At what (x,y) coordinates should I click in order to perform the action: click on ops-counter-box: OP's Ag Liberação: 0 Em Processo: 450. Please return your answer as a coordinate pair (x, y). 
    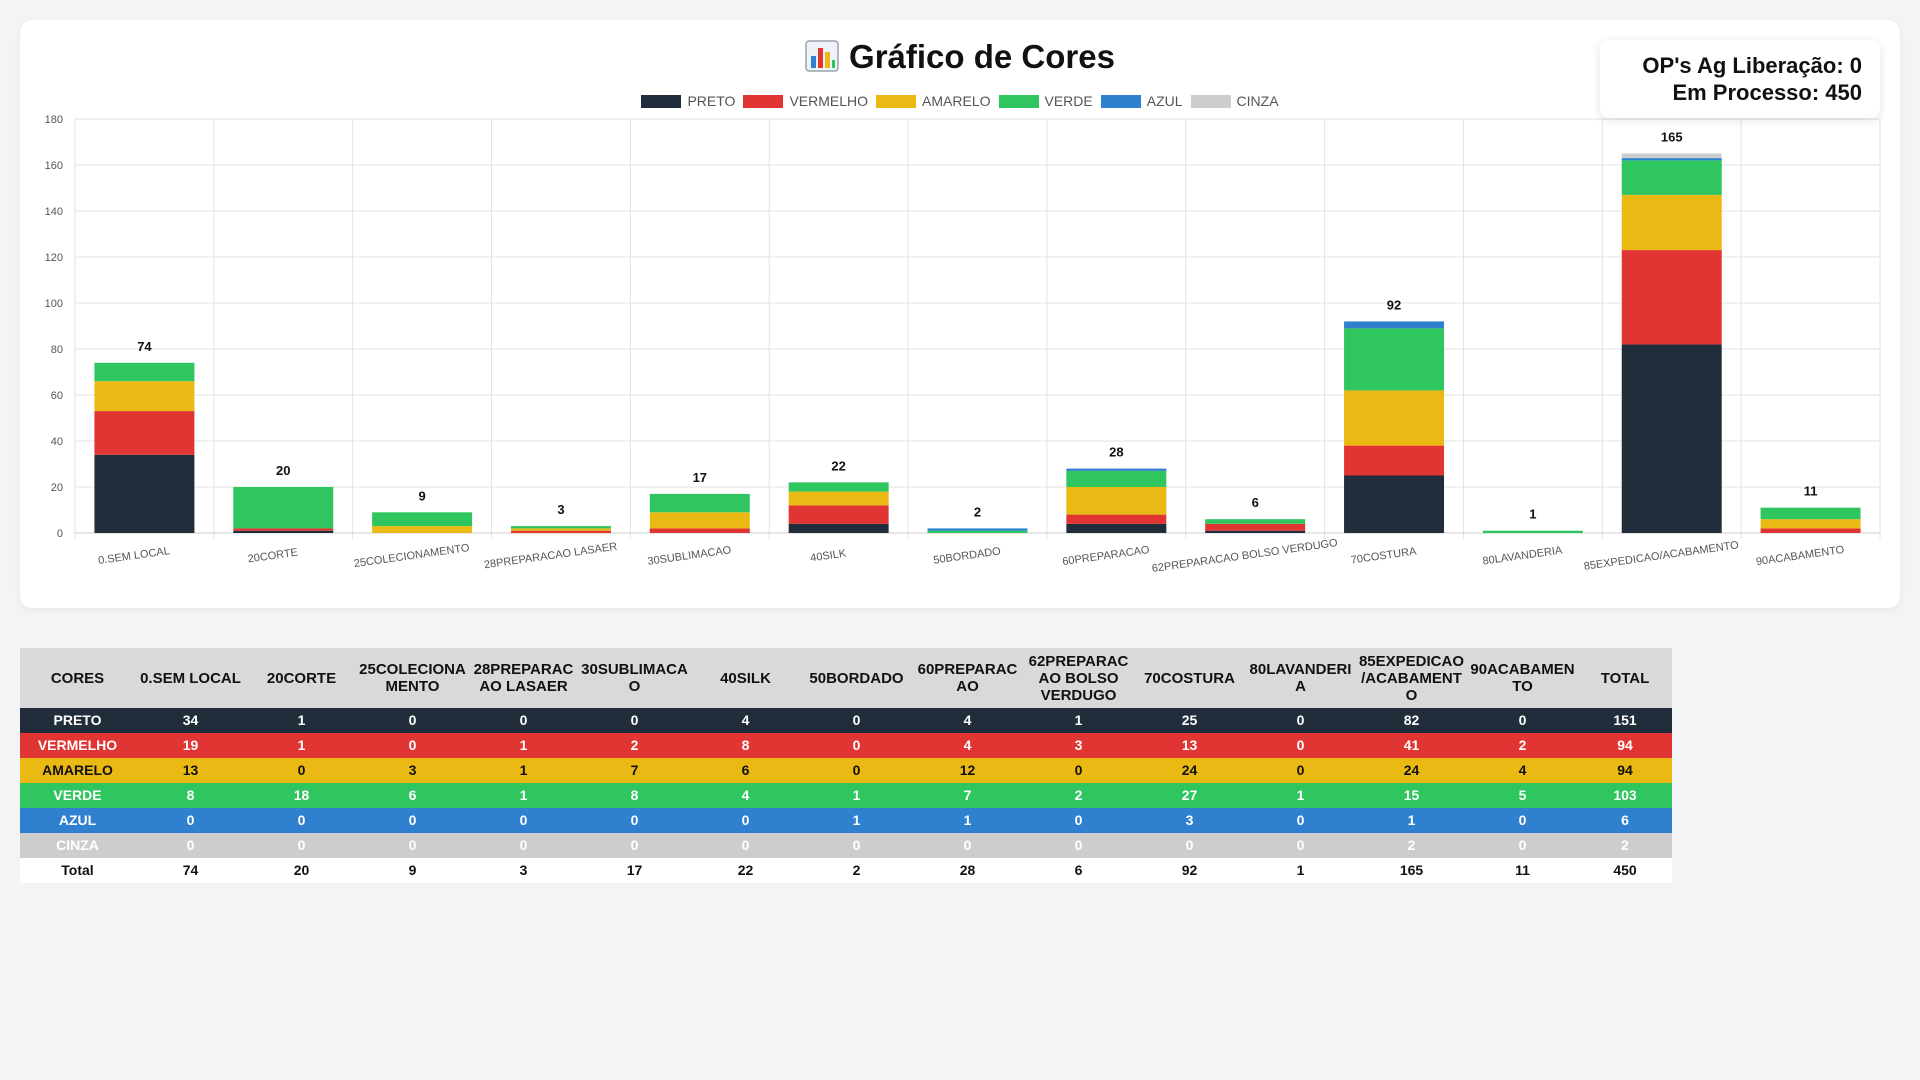
    Looking at the image, I should click on (1740, 79).